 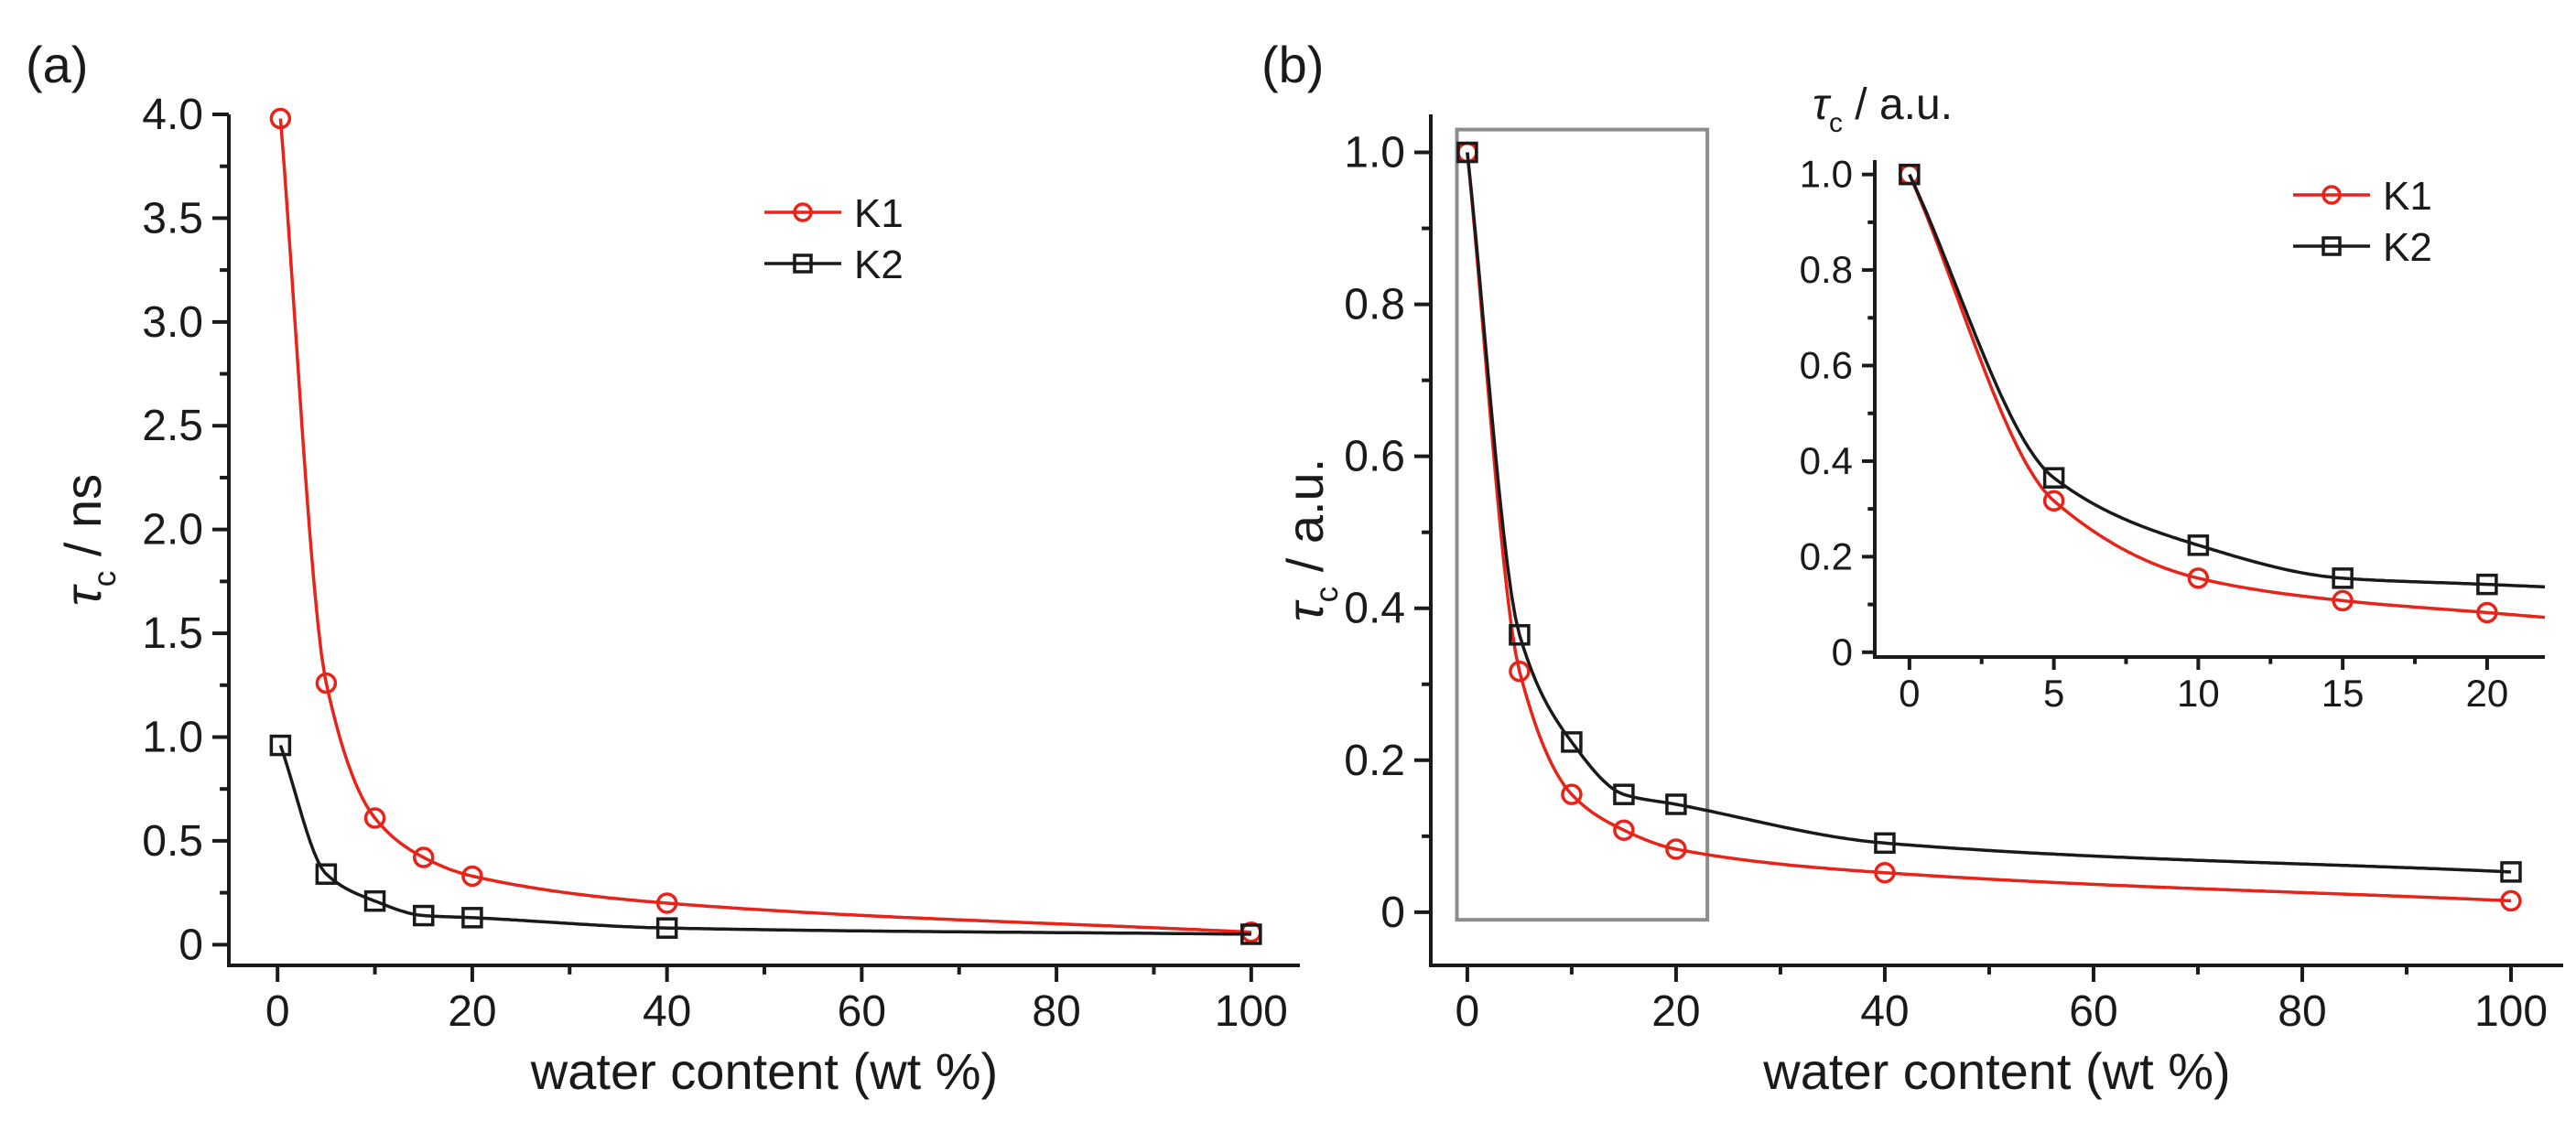 What do you see at coordinates (2053, 693) in the screenshot?
I see `x-tick-label: 5` at bounding box center [2053, 693].